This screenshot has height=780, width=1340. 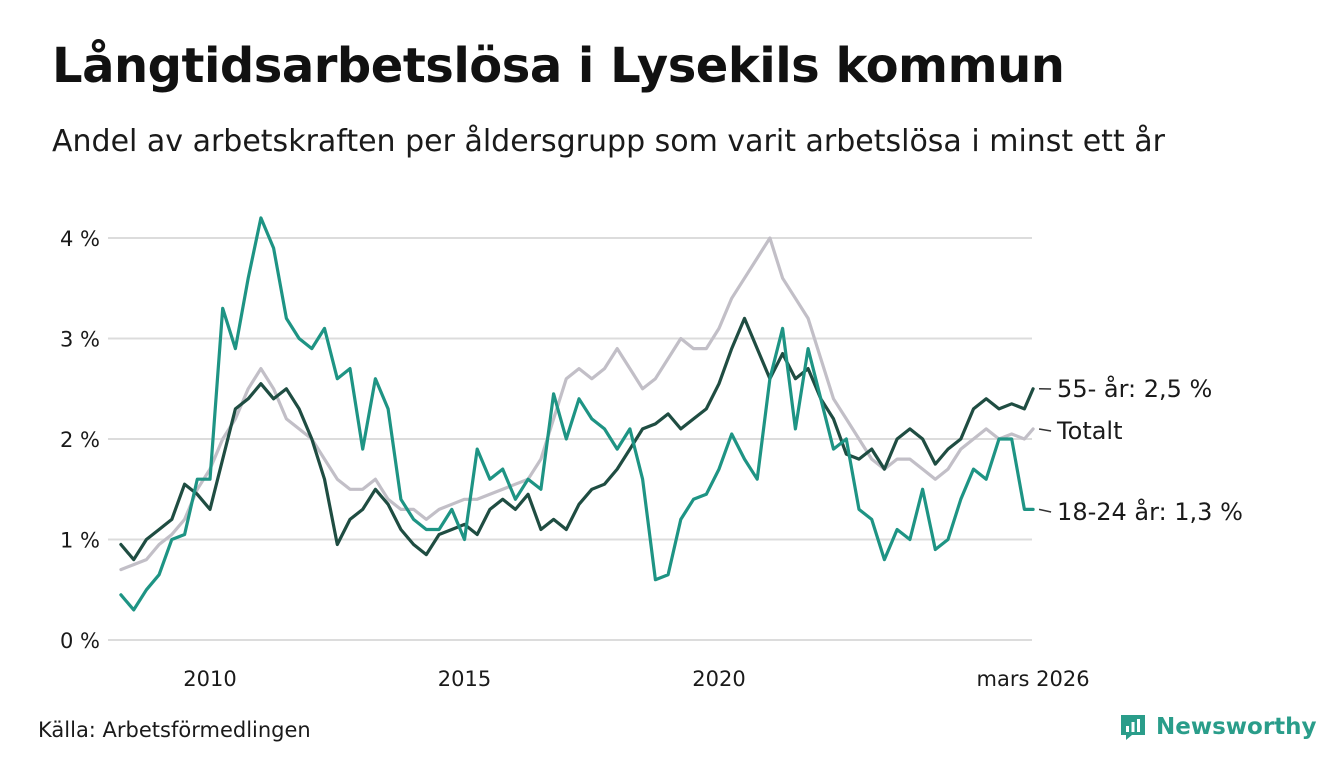 What do you see at coordinates (80, 340) in the screenshot?
I see `y-tick-label: 3 %` at bounding box center [80, 340].